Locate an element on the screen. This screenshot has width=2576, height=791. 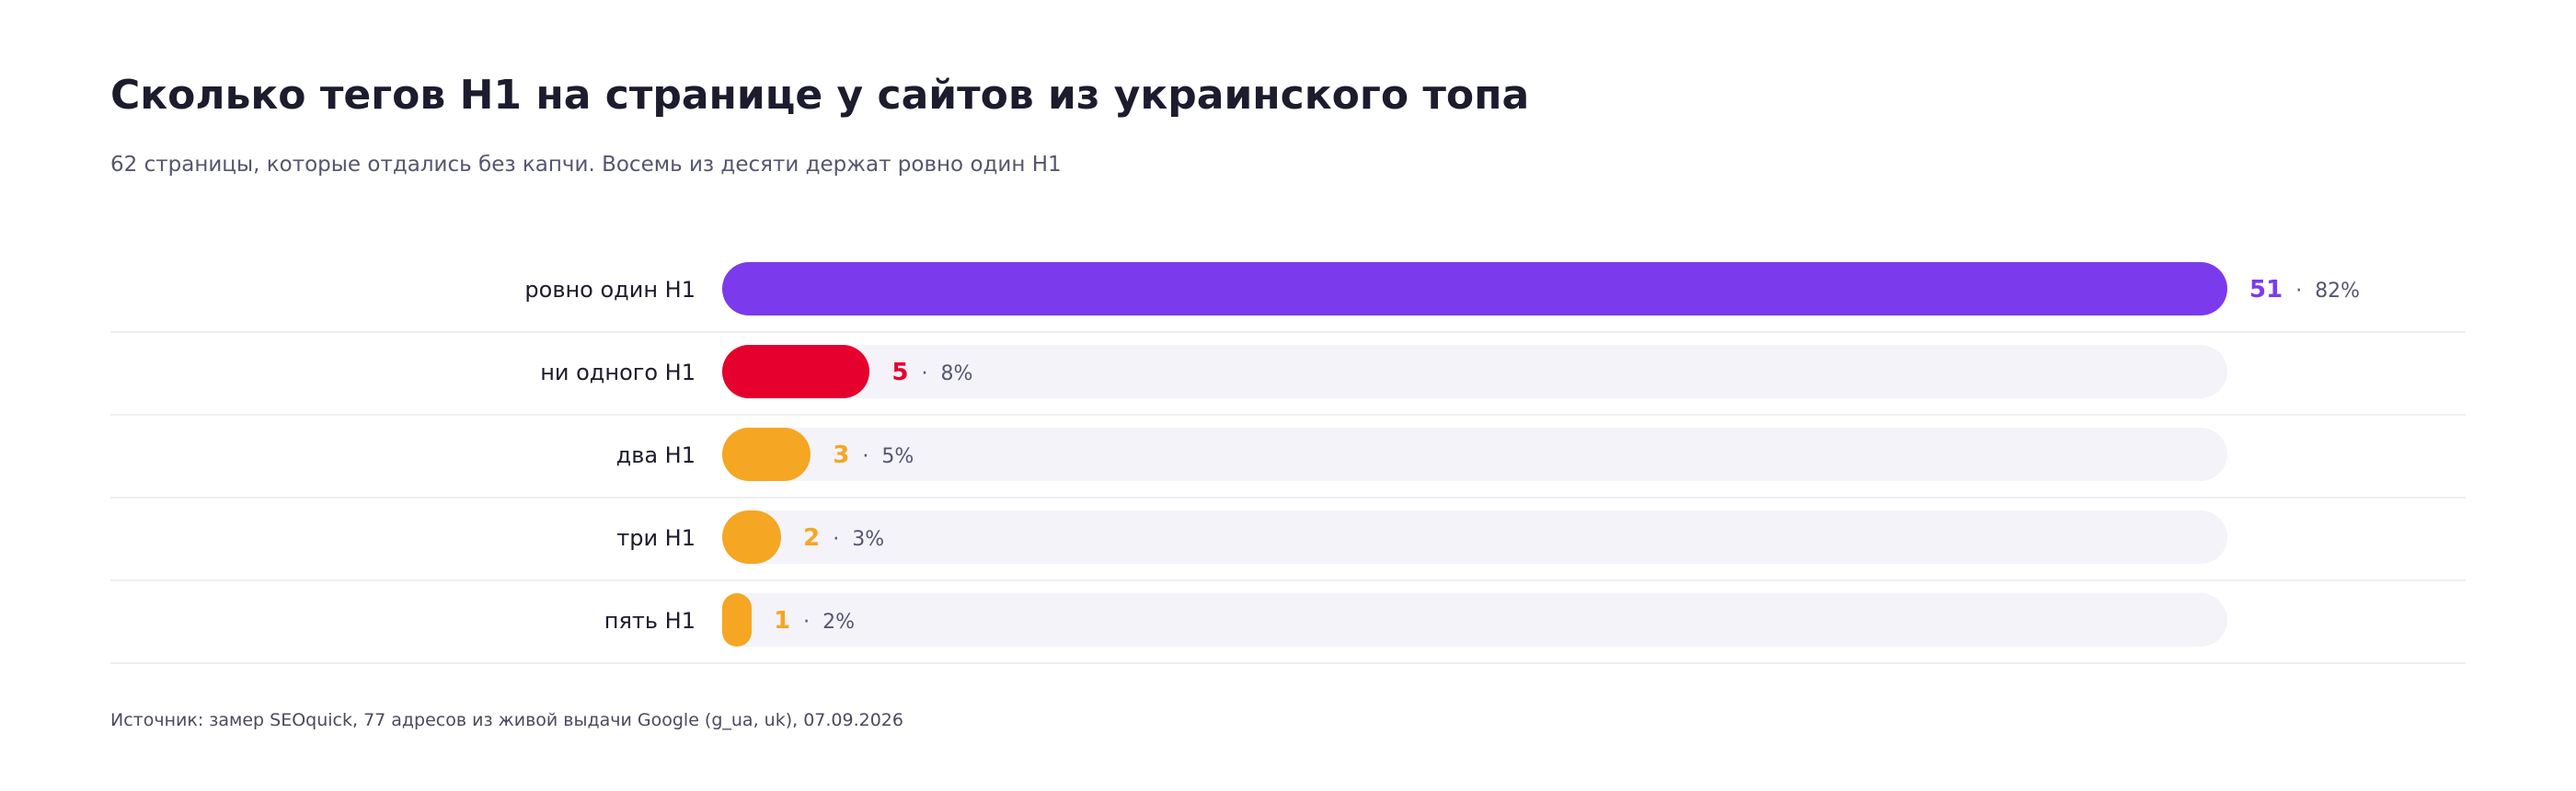
bar-row: три H1 2 · 3% is located at coordinates (1288, 538).